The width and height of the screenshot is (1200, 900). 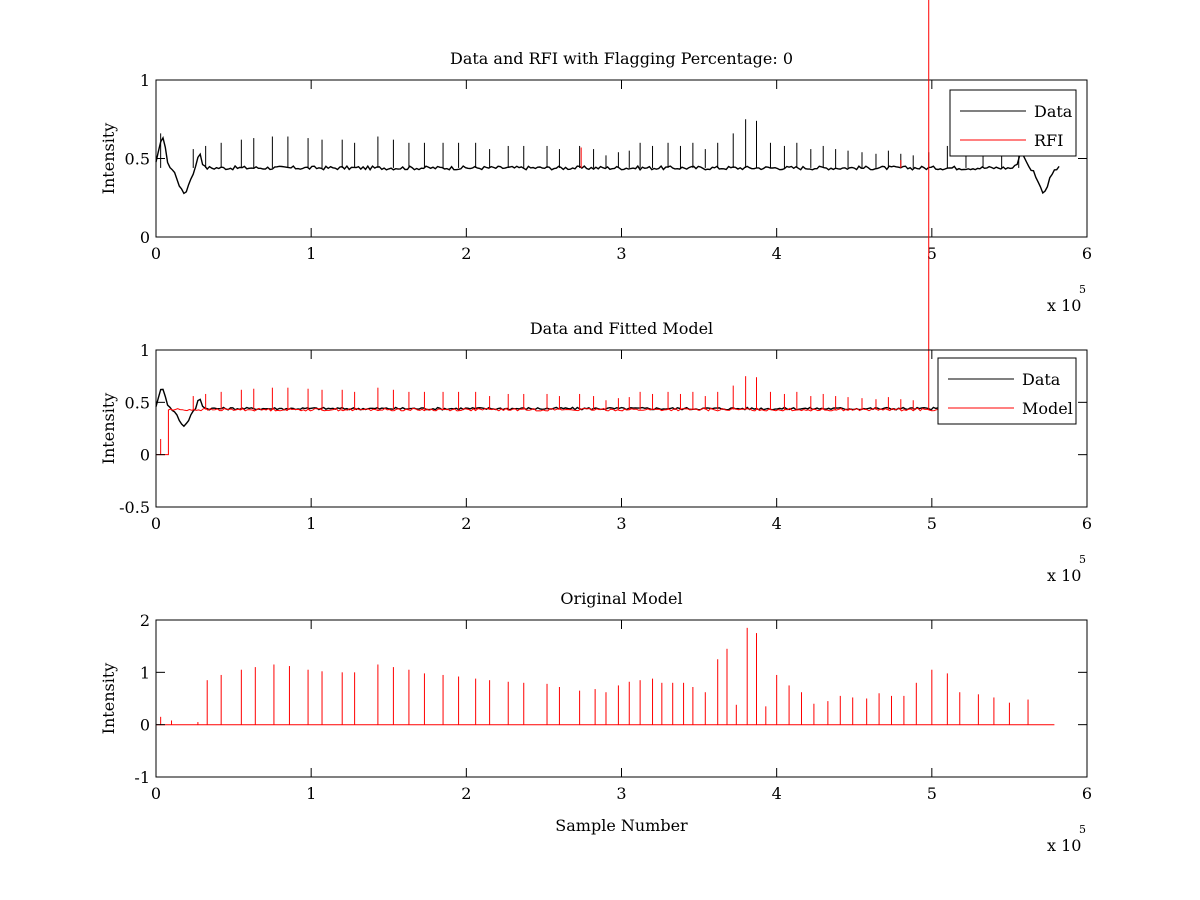 What do you see at coordinates (621, 328) in the screenshot?
I see `chart-title: Data and Fitted Model` at bounding box center [621, 328].